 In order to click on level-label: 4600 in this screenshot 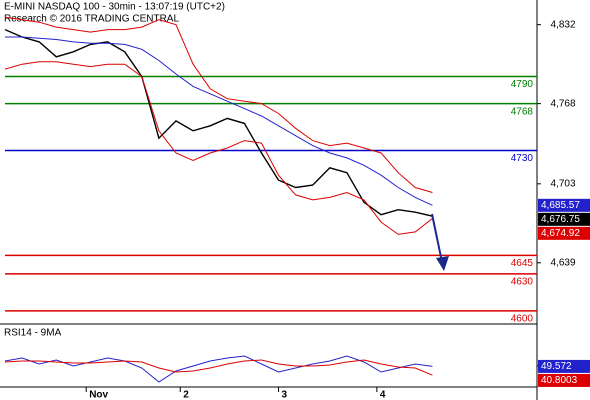, I will do `click(522, 319)`.